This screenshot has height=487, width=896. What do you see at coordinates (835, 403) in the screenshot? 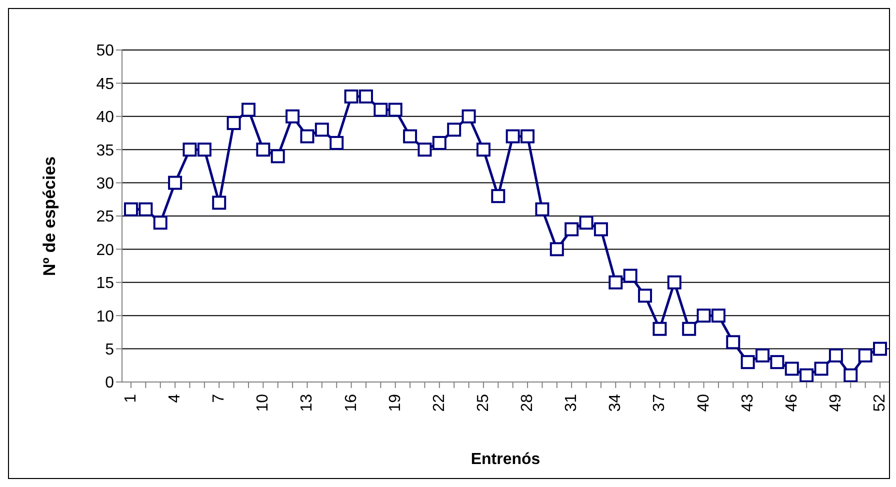
I see `x-tick-label: 49` at bounding box center [835, 403].